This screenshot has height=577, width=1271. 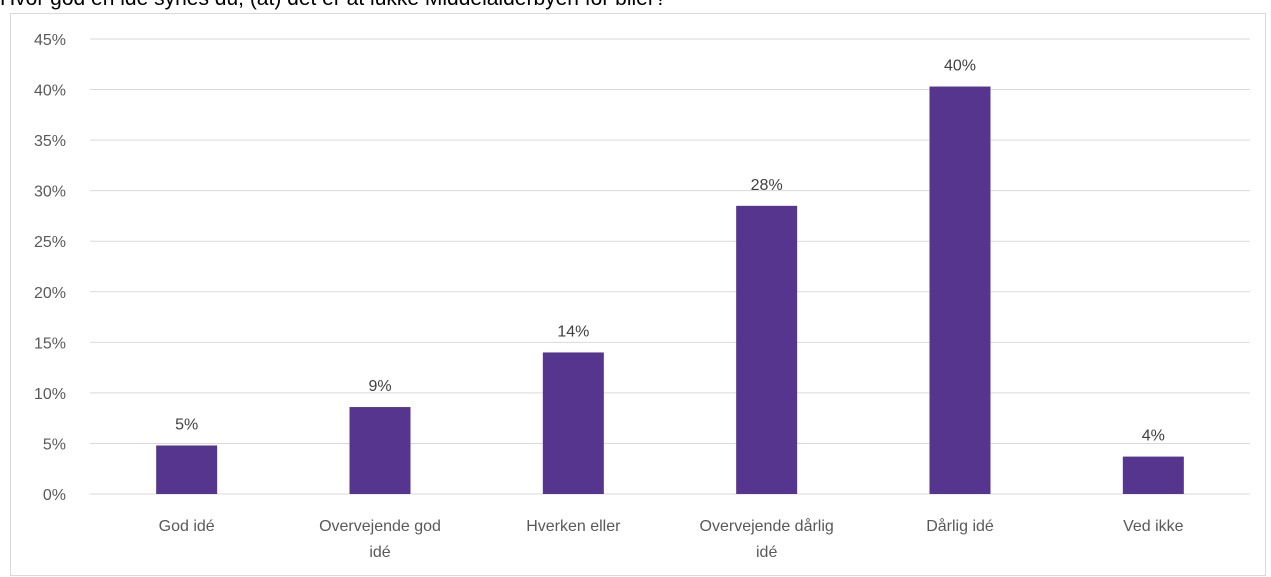 What do you see at coordinates (50, 268) in the screenshot?
I see `y-axis-ticks: 0% 5% 10% 15% 20% 25% 30% 35% 40% 45%` at bounding box center [50, 268].